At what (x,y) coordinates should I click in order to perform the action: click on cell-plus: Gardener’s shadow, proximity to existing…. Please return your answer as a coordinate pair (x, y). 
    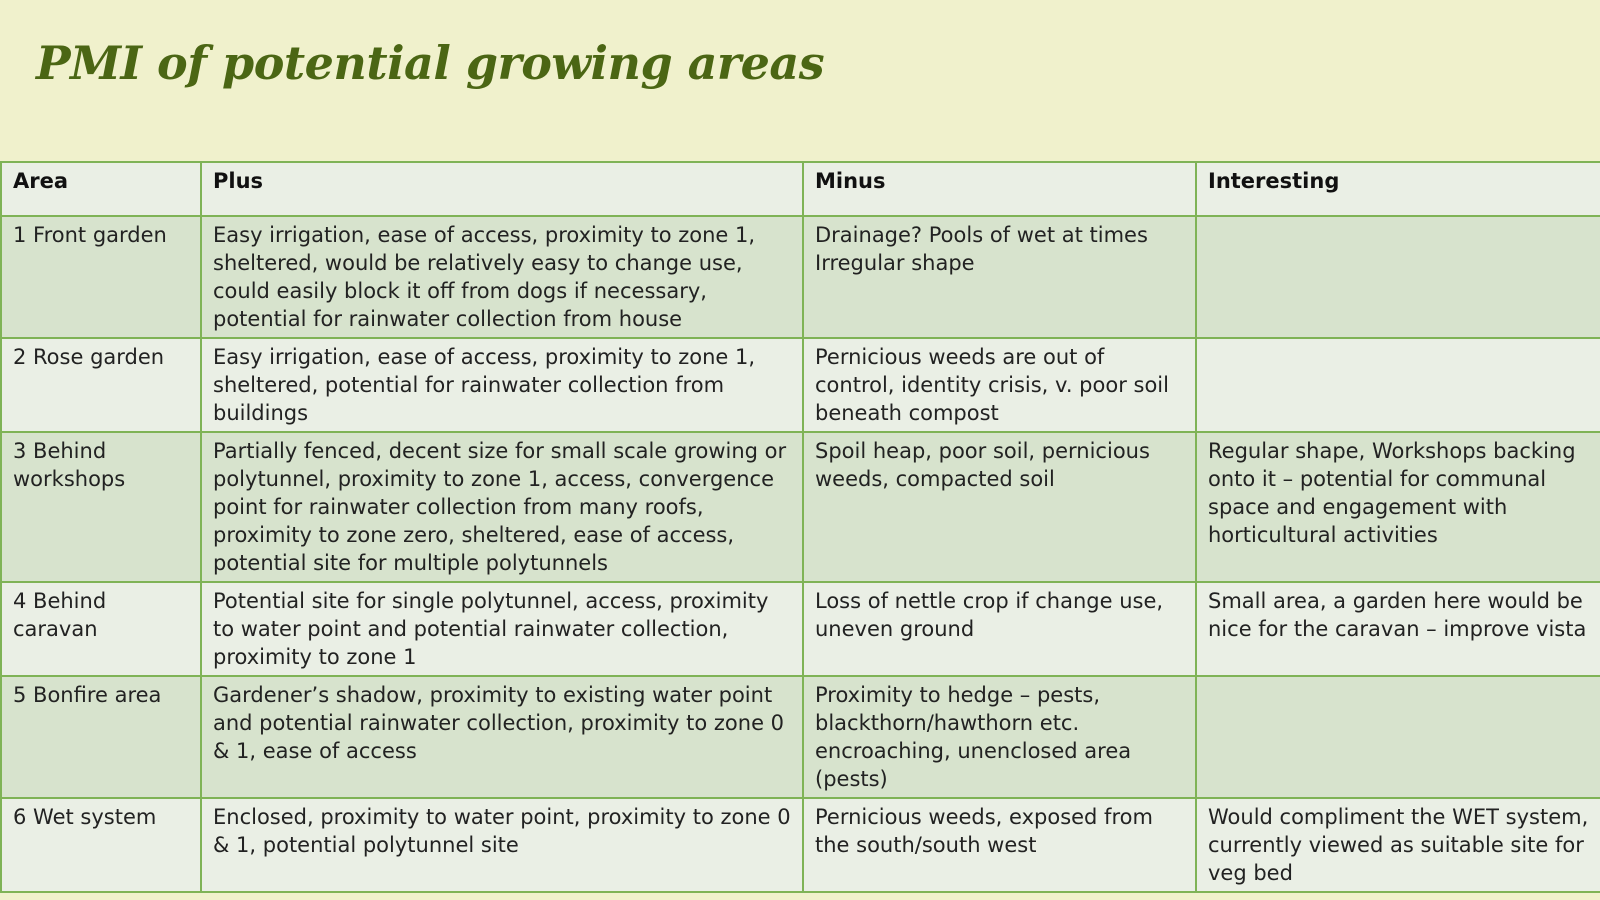
    Looking at the image, I should click on (502, 737).